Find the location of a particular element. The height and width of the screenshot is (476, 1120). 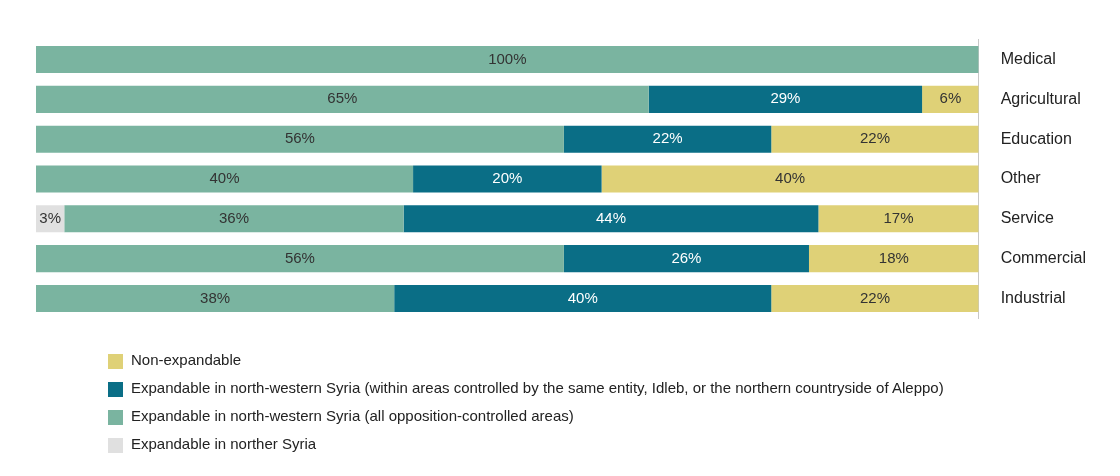

y-tick-label: Other is located at coordinates (1021, 178).